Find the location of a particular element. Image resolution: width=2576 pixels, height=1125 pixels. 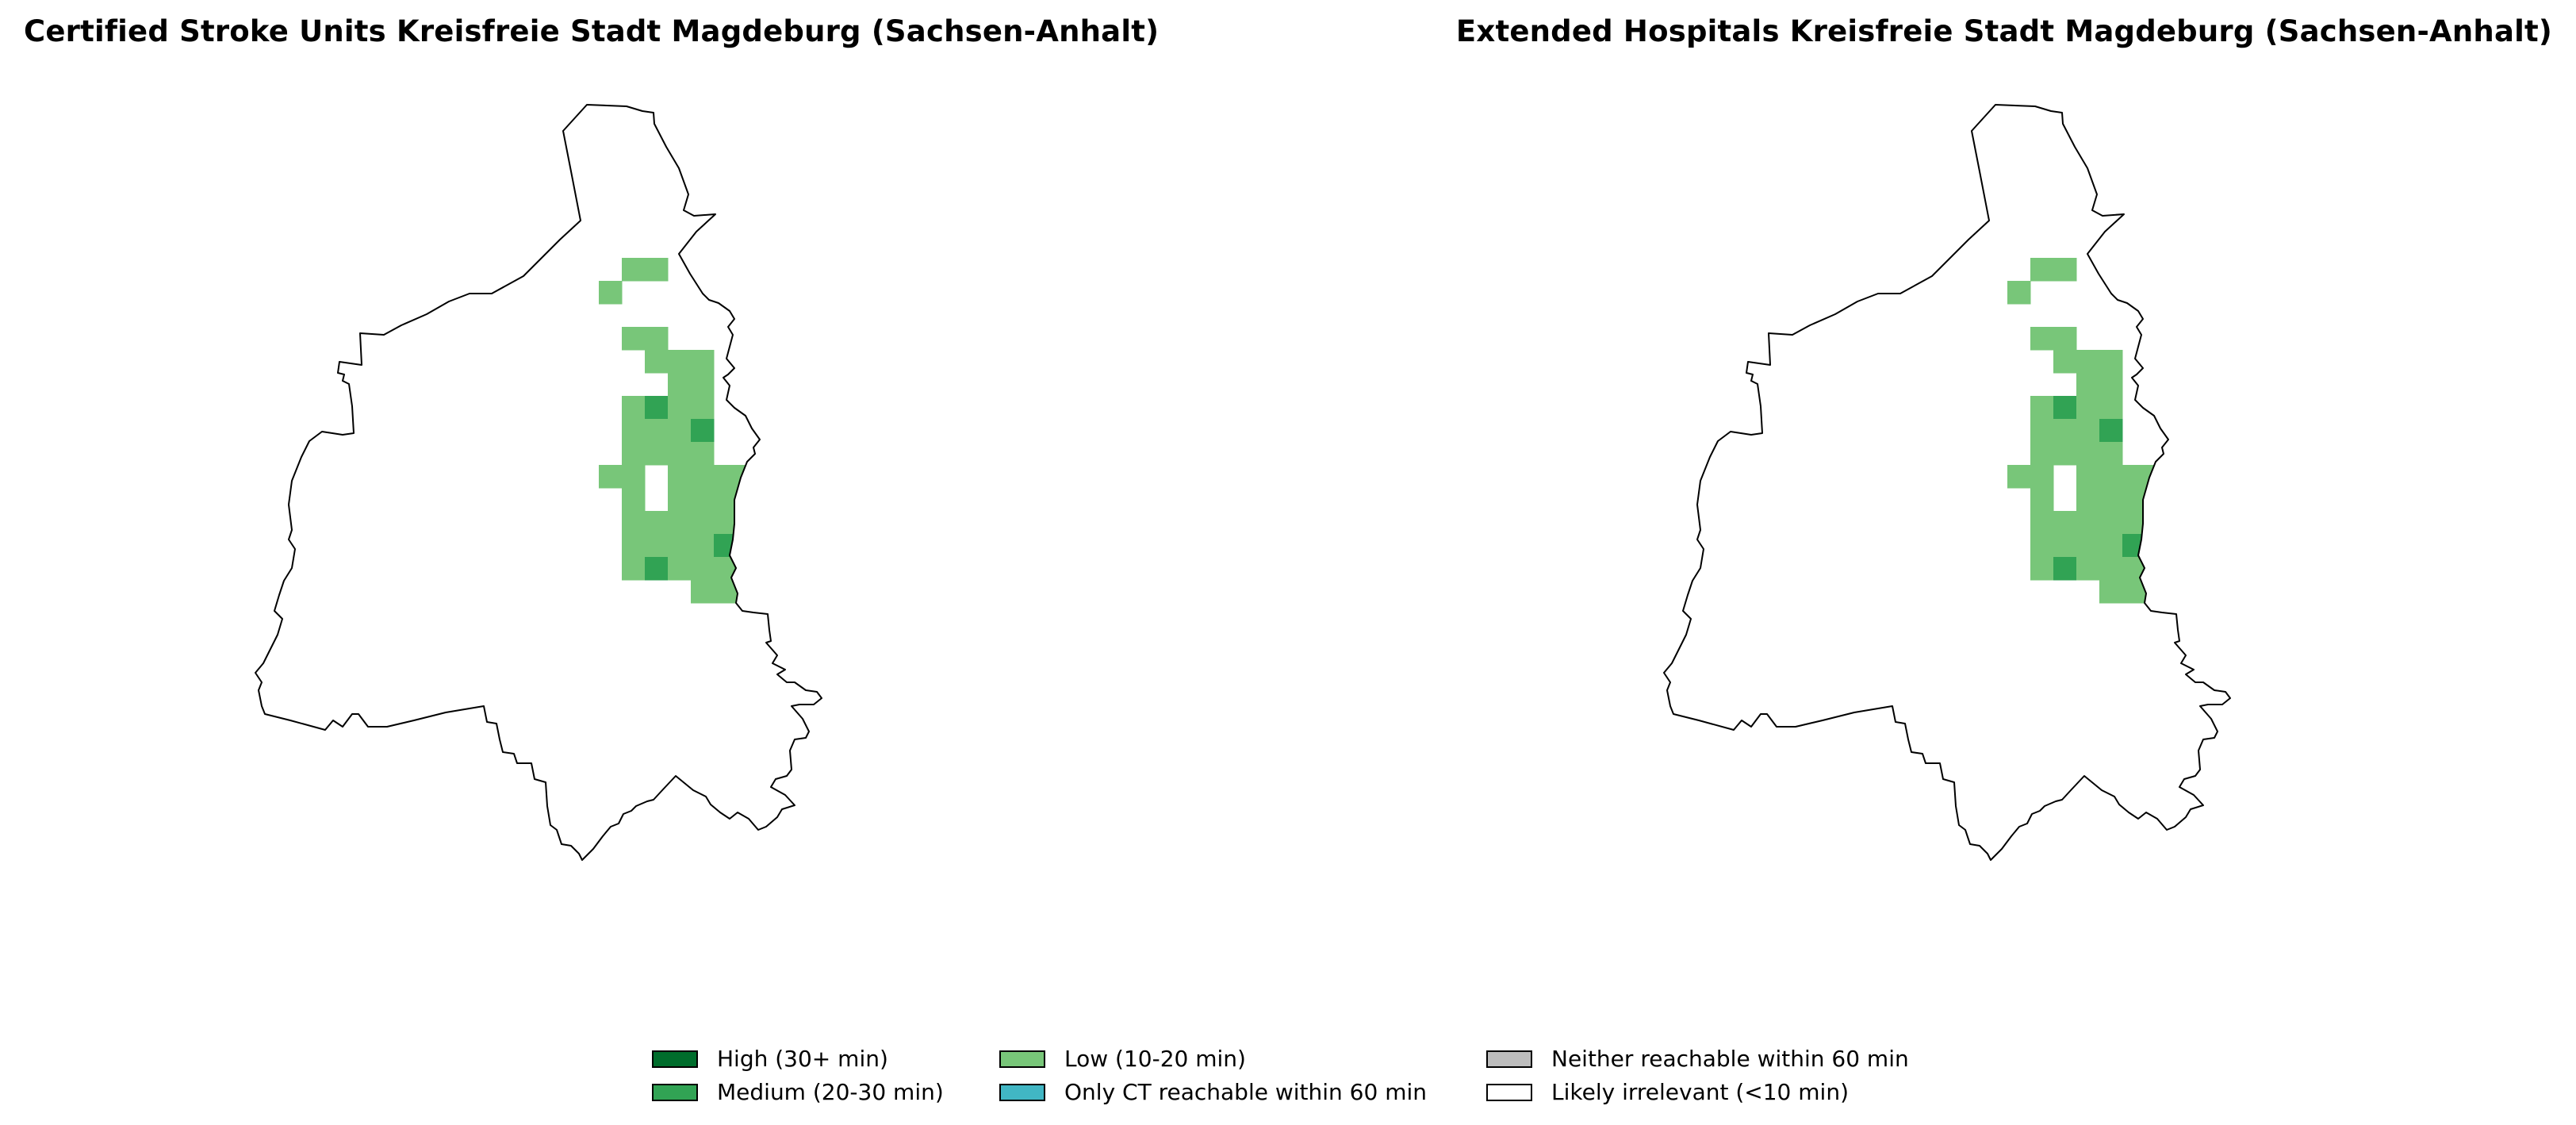

legend-item-neither: Neither reachable within 60 min is located at coordinates (1698, 1059).